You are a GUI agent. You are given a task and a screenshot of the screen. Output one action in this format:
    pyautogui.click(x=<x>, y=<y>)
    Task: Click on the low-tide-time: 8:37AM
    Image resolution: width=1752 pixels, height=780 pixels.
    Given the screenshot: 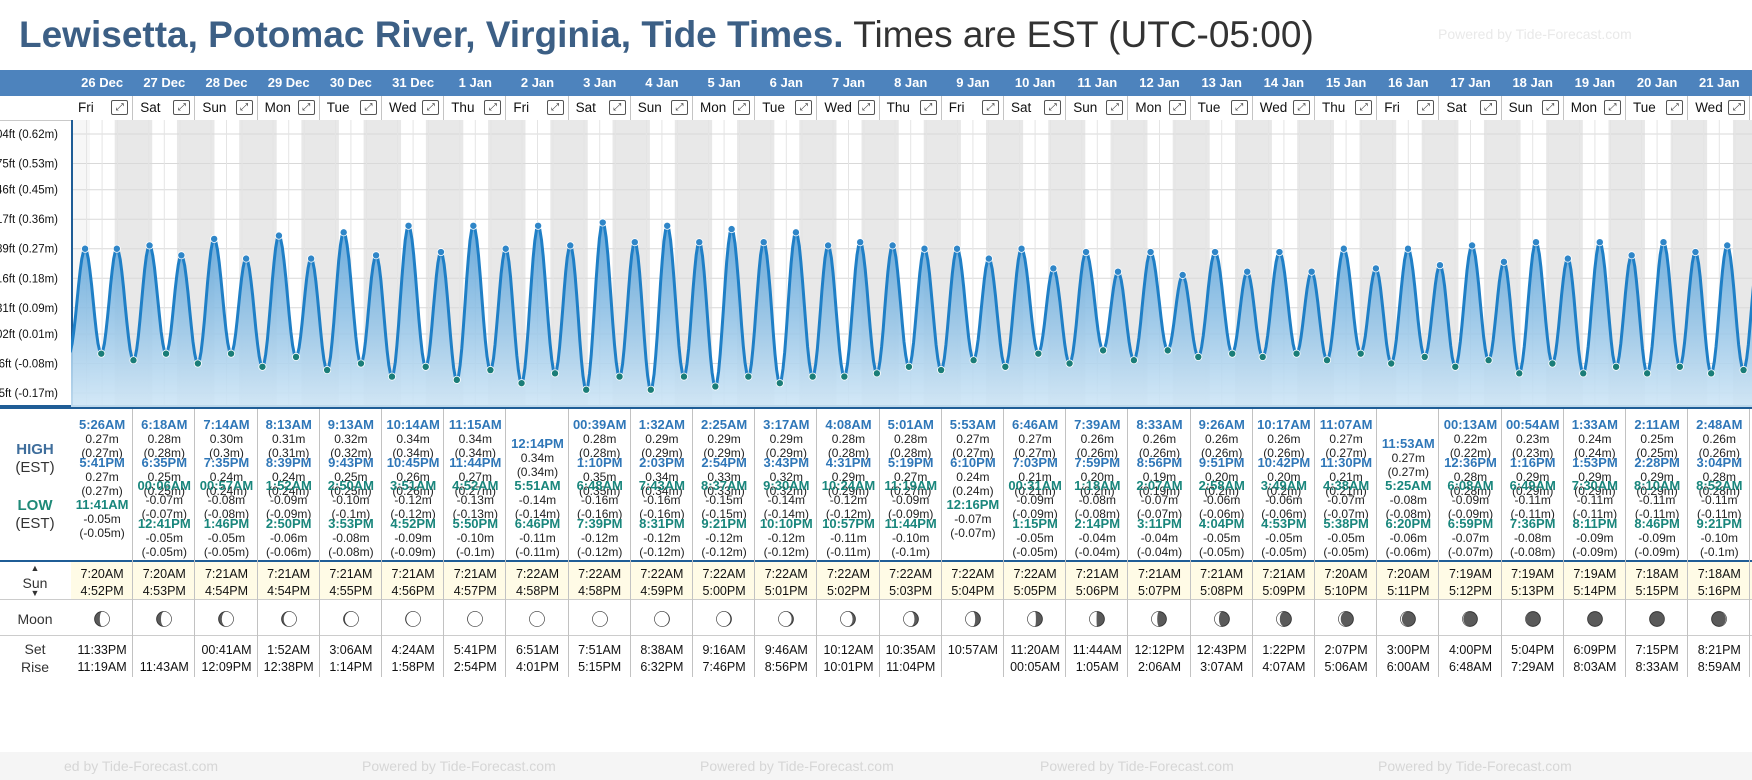 What is the action you would take?
    pyautogui.click(x=724, y=485)
    